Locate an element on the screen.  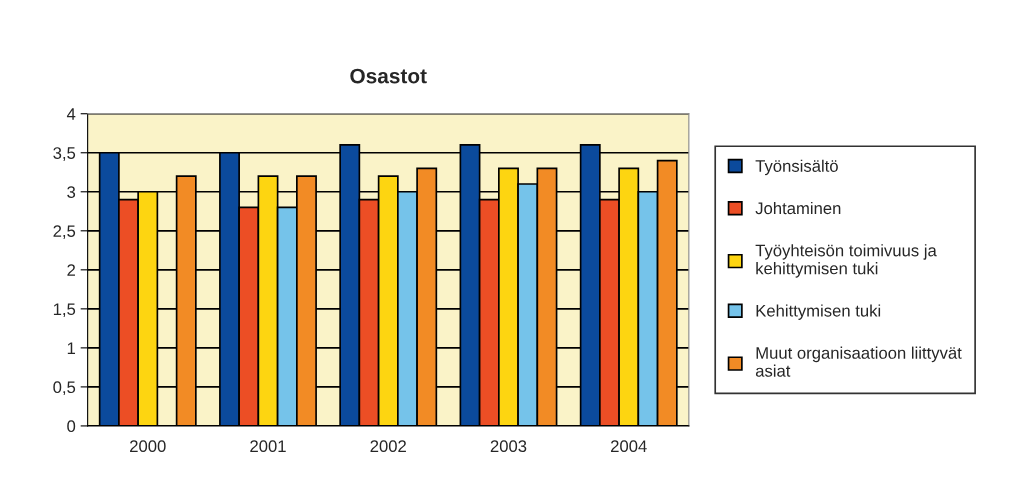
x-tick-label: 2000 is located at coordinates (148, 446).